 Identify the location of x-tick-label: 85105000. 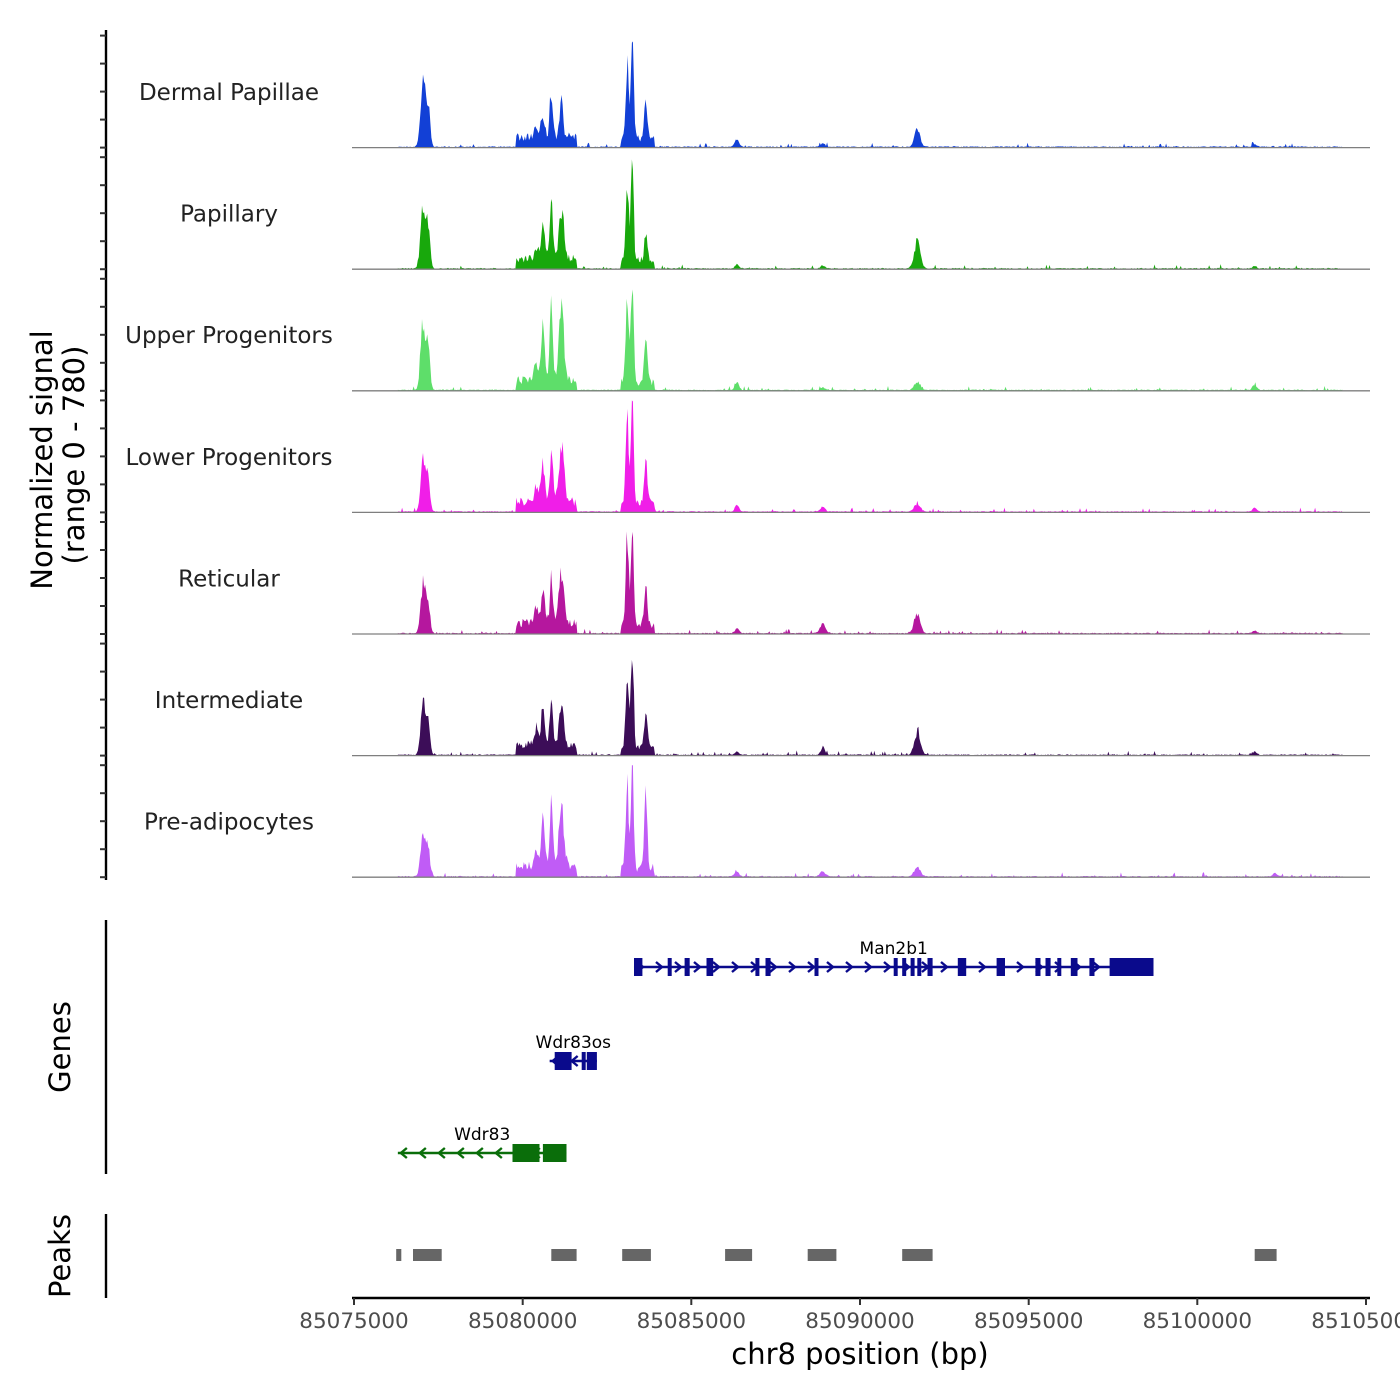
(1355, 1321).